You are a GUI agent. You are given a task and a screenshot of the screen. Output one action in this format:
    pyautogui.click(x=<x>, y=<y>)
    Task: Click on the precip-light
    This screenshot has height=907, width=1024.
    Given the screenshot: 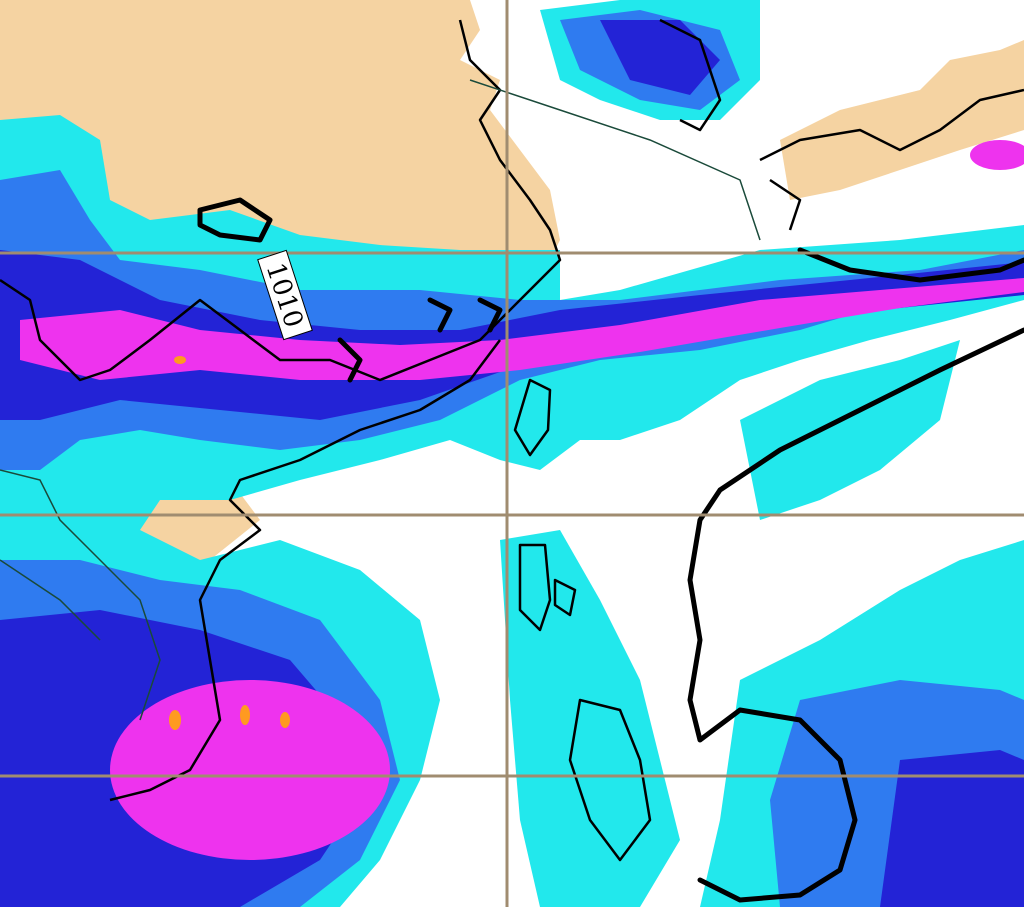 What is the action you would take?
    pyautogui.click(x=590, y=718)
    